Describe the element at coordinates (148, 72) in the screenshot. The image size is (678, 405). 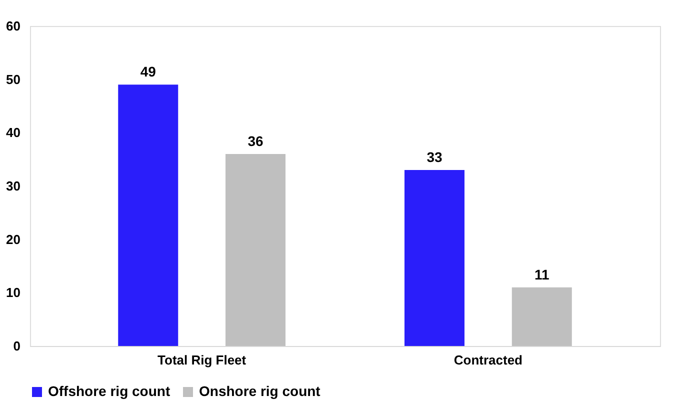
I see `data-label: 49` at that location.